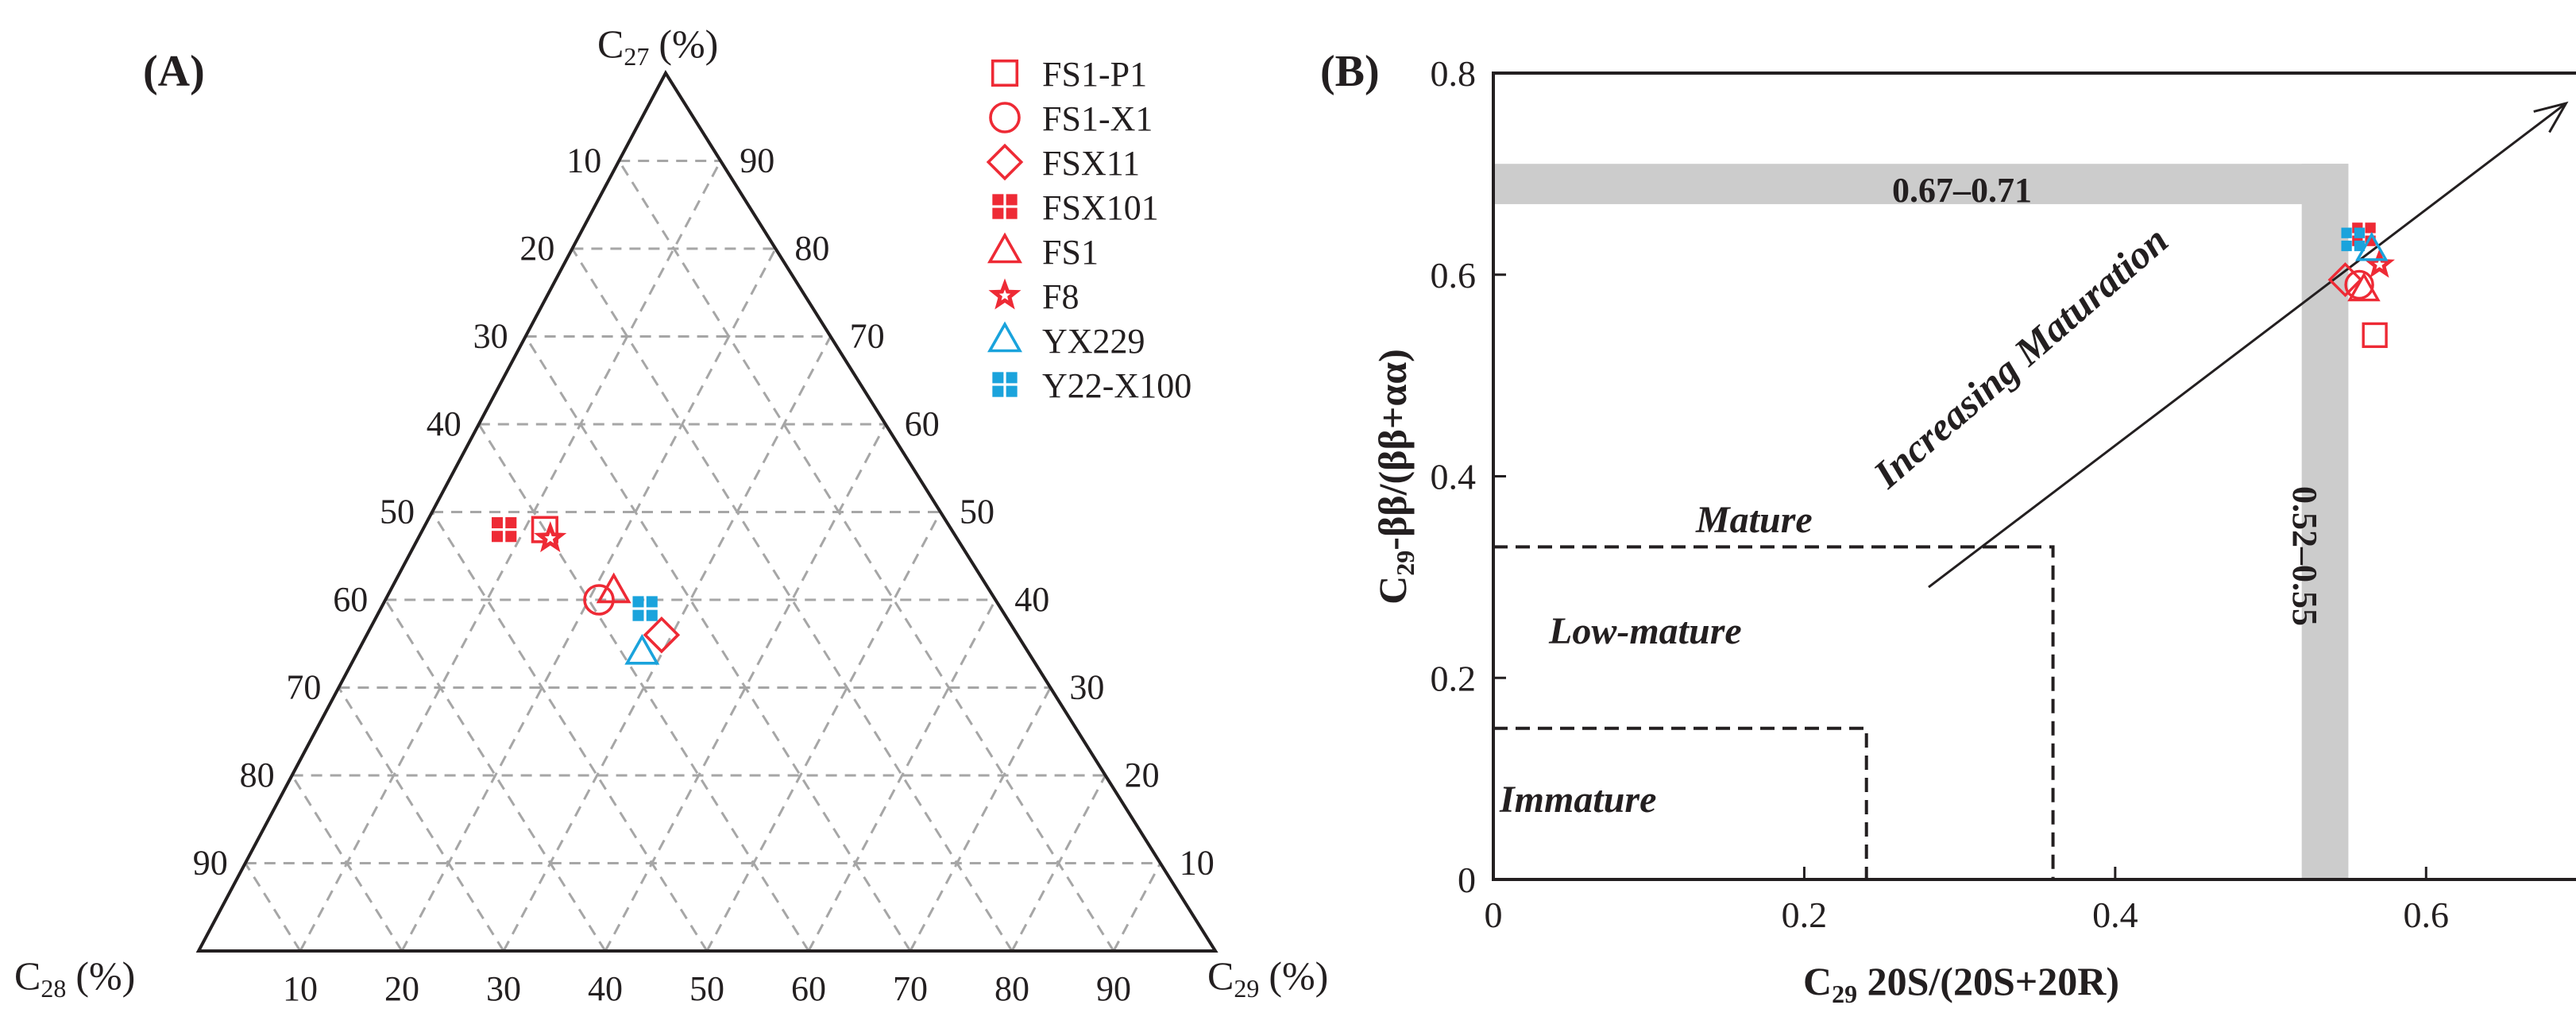 The image size is (2576, 1032). Describe the element at coordinates (105, 975) in the screenshot. I see `apex-left-unit: (%)` at that location.